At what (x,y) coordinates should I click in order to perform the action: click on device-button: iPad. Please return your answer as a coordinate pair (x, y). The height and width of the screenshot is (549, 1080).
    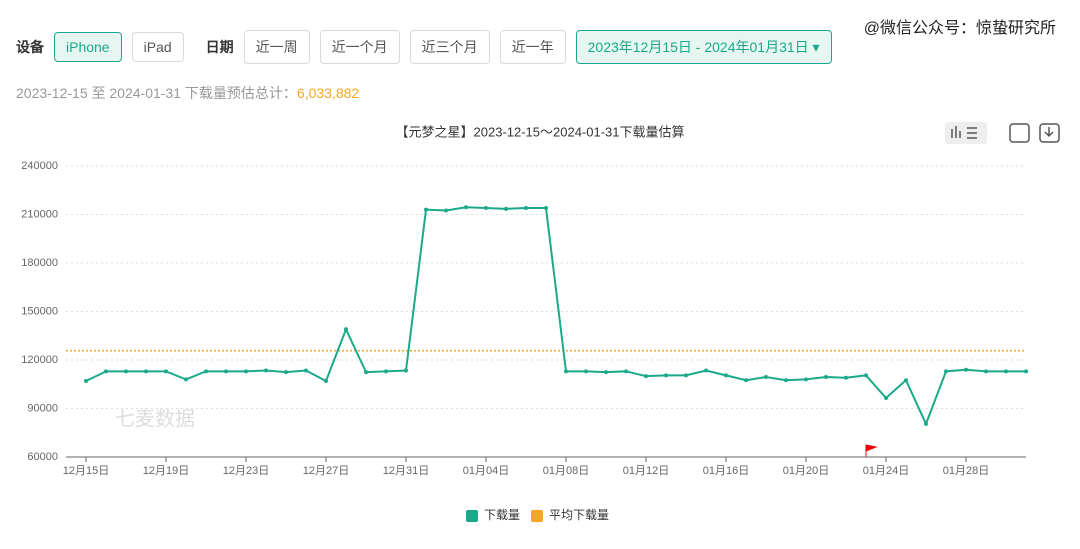
    Looking at the image, I should click on (157, 47).